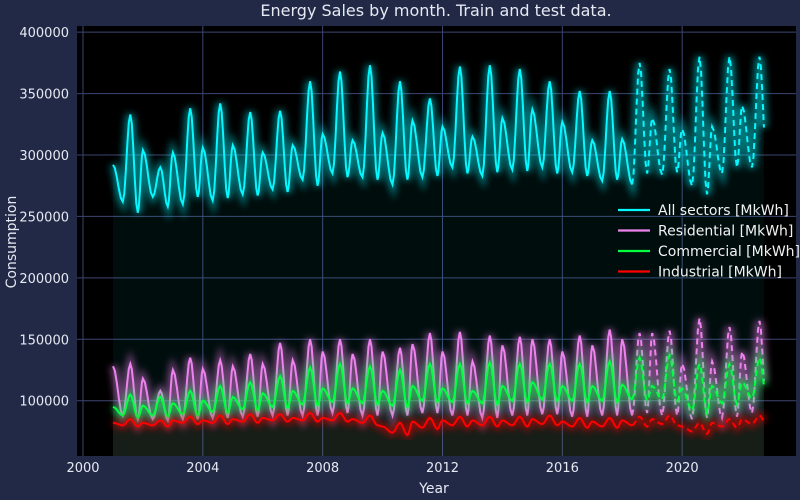 This screenshot has width=800, height=500. What do you see at coordinates (44, 95) in the screenshot?
I see `y-tick-label: 350000` at bounding box center [44, 95].